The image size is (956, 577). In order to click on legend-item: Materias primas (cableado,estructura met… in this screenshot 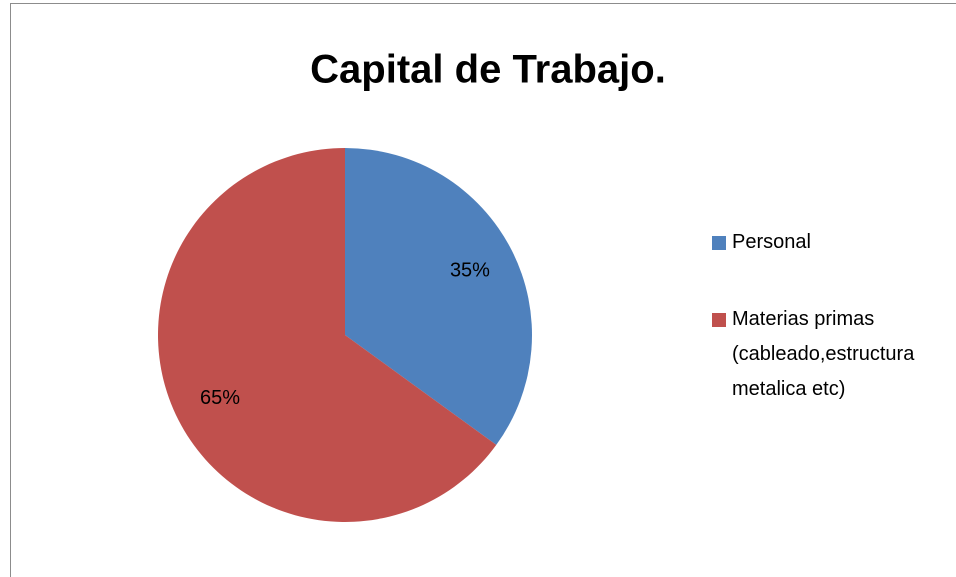, I will do `click(832, 354)`.